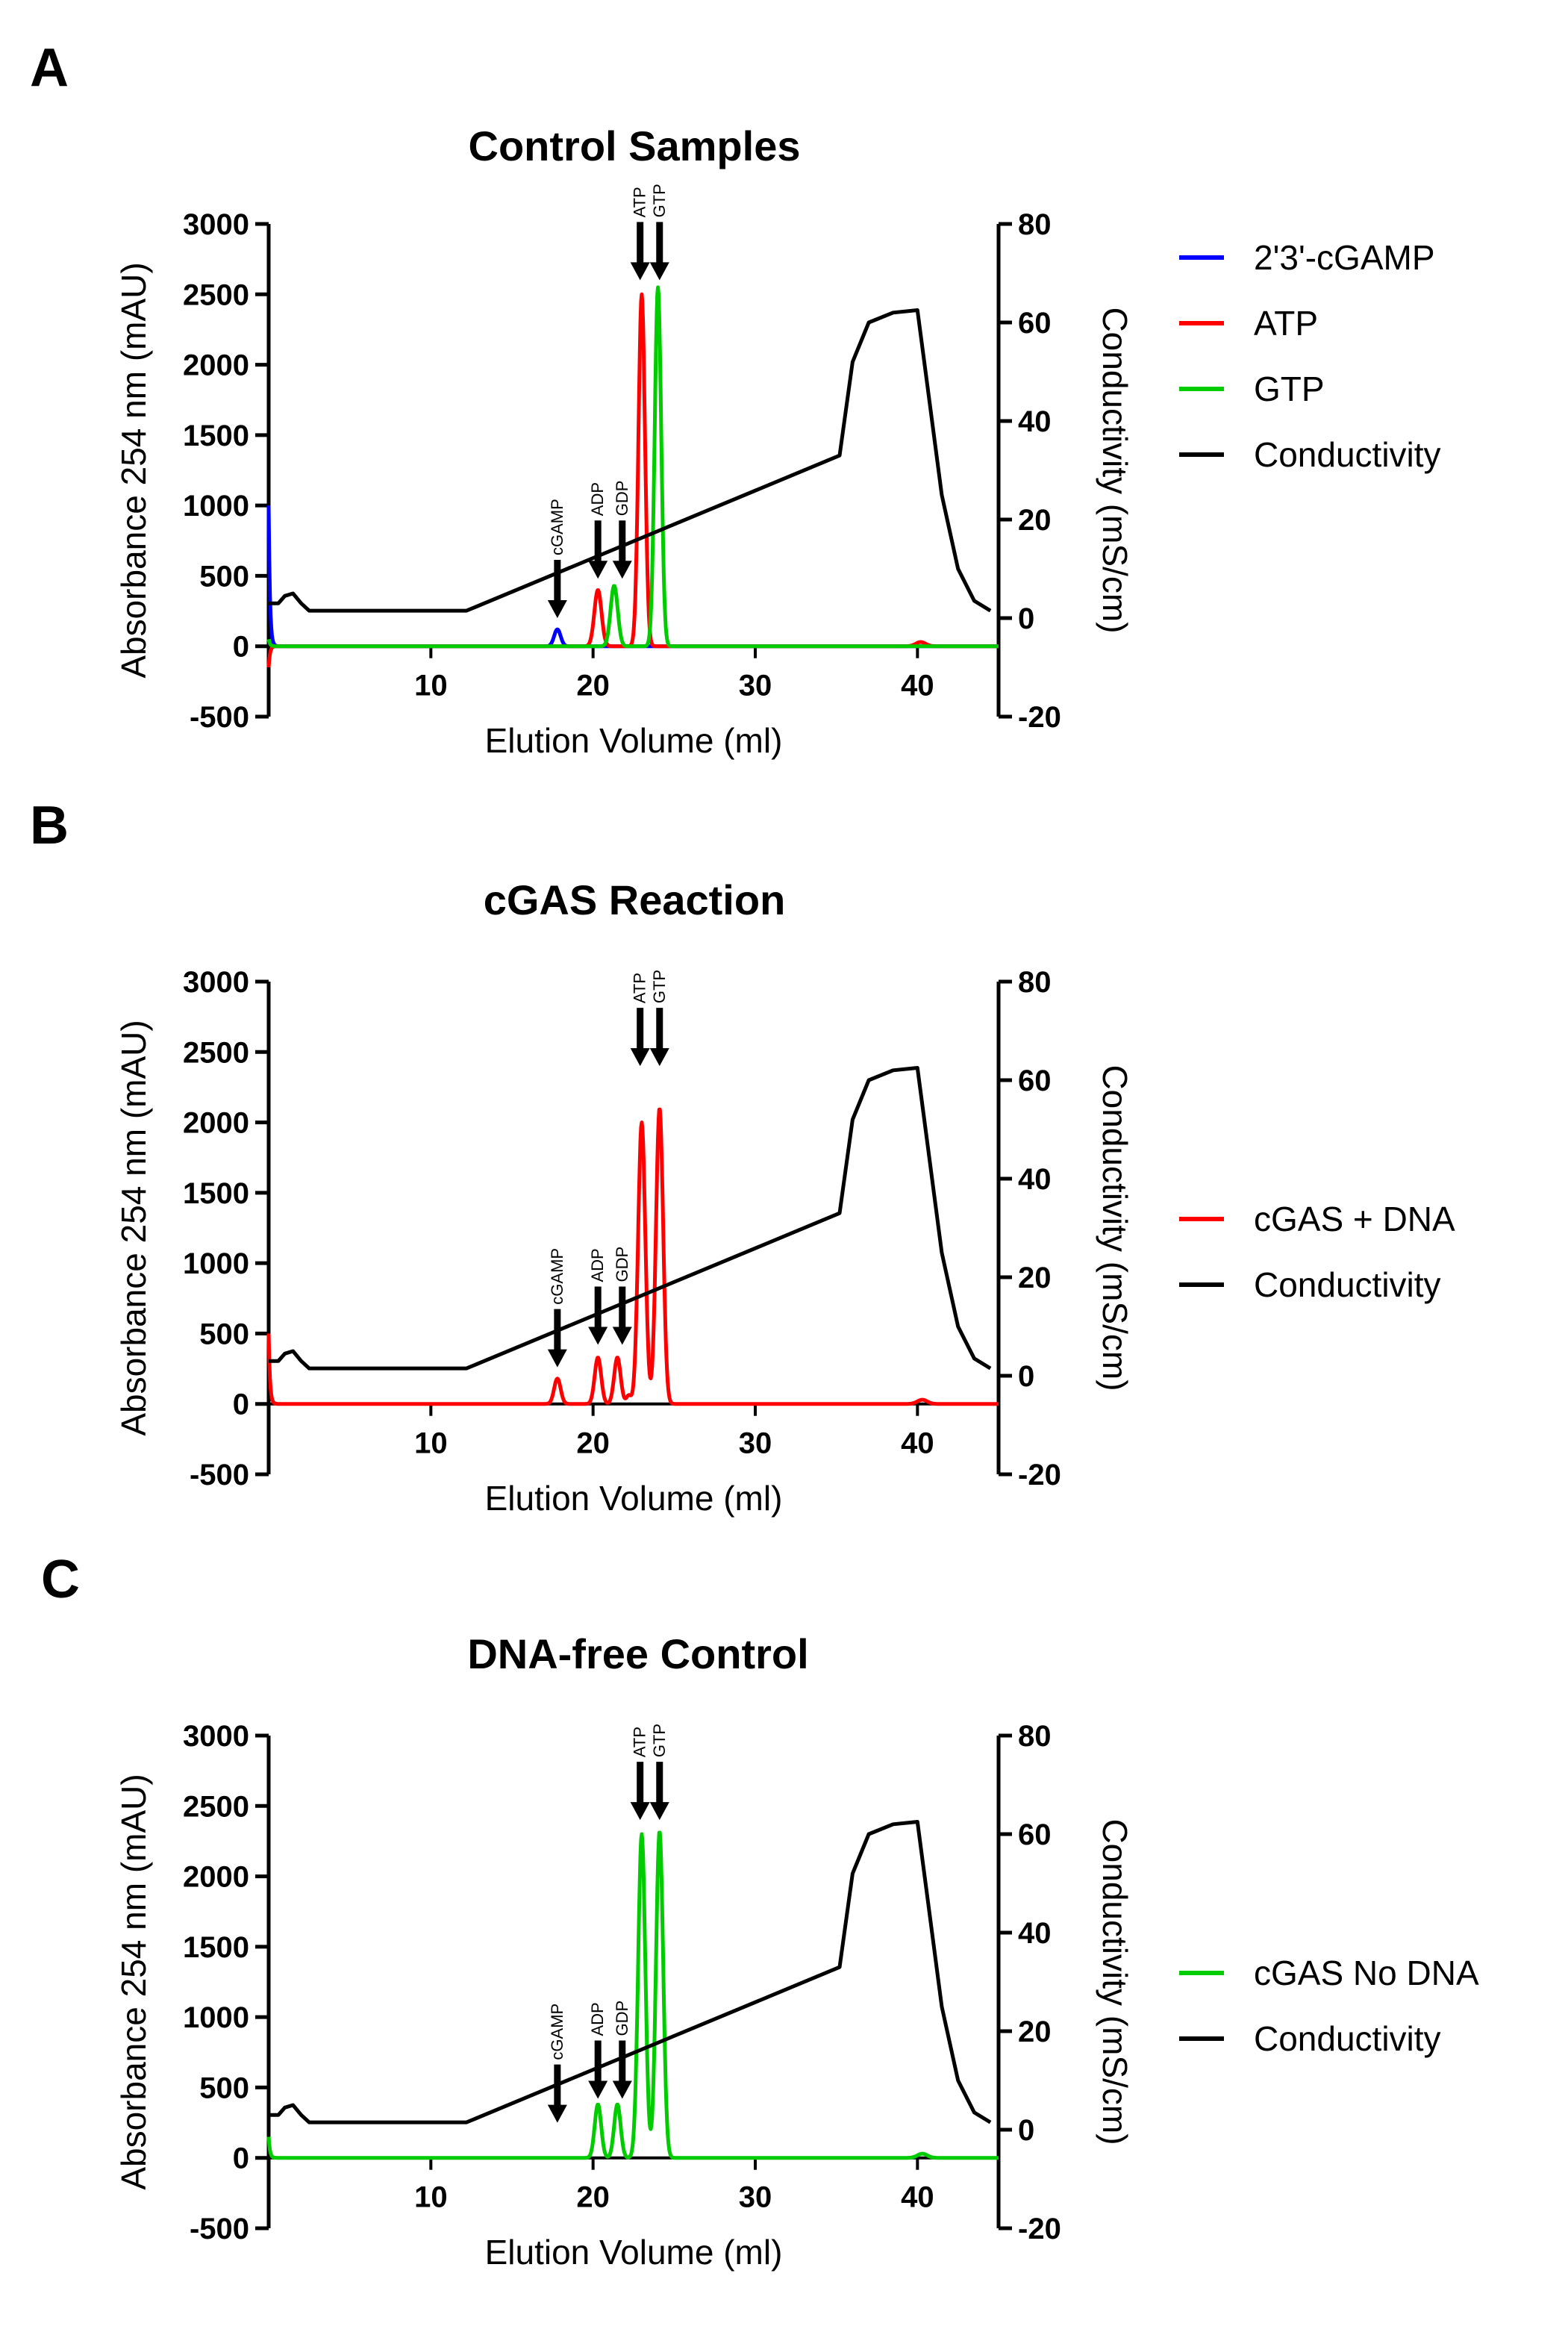  I want to click on series-line-cgas-no-dna, so click(633, 1995).